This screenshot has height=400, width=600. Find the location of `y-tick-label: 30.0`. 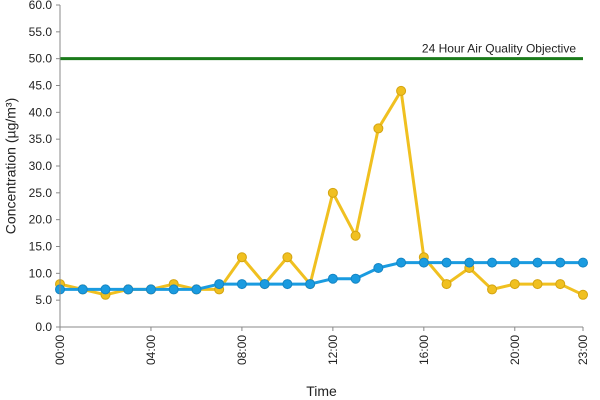

y-tick-label: 30.0 is located at coordinates (41, 166).